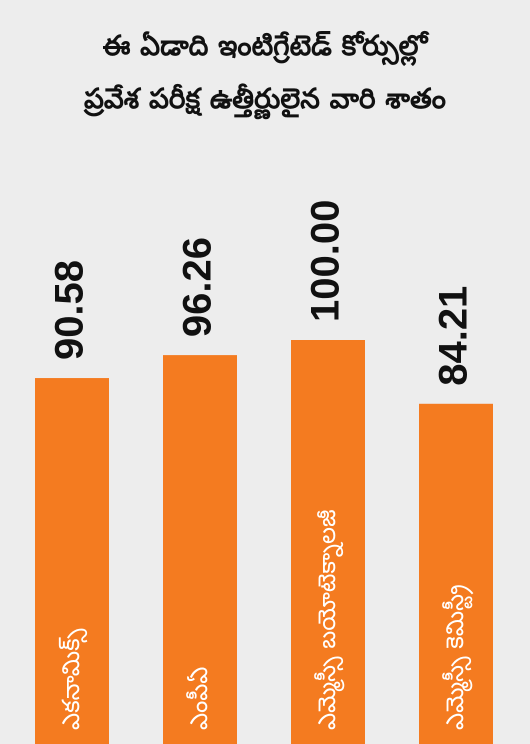 This screenshot has width=530, height=744. Describe the element at coordinates (329, 619) in the screenshot. I see `category-label: ఎమ్మెస్సీ బయోటెక్నాలజీ` at that location.